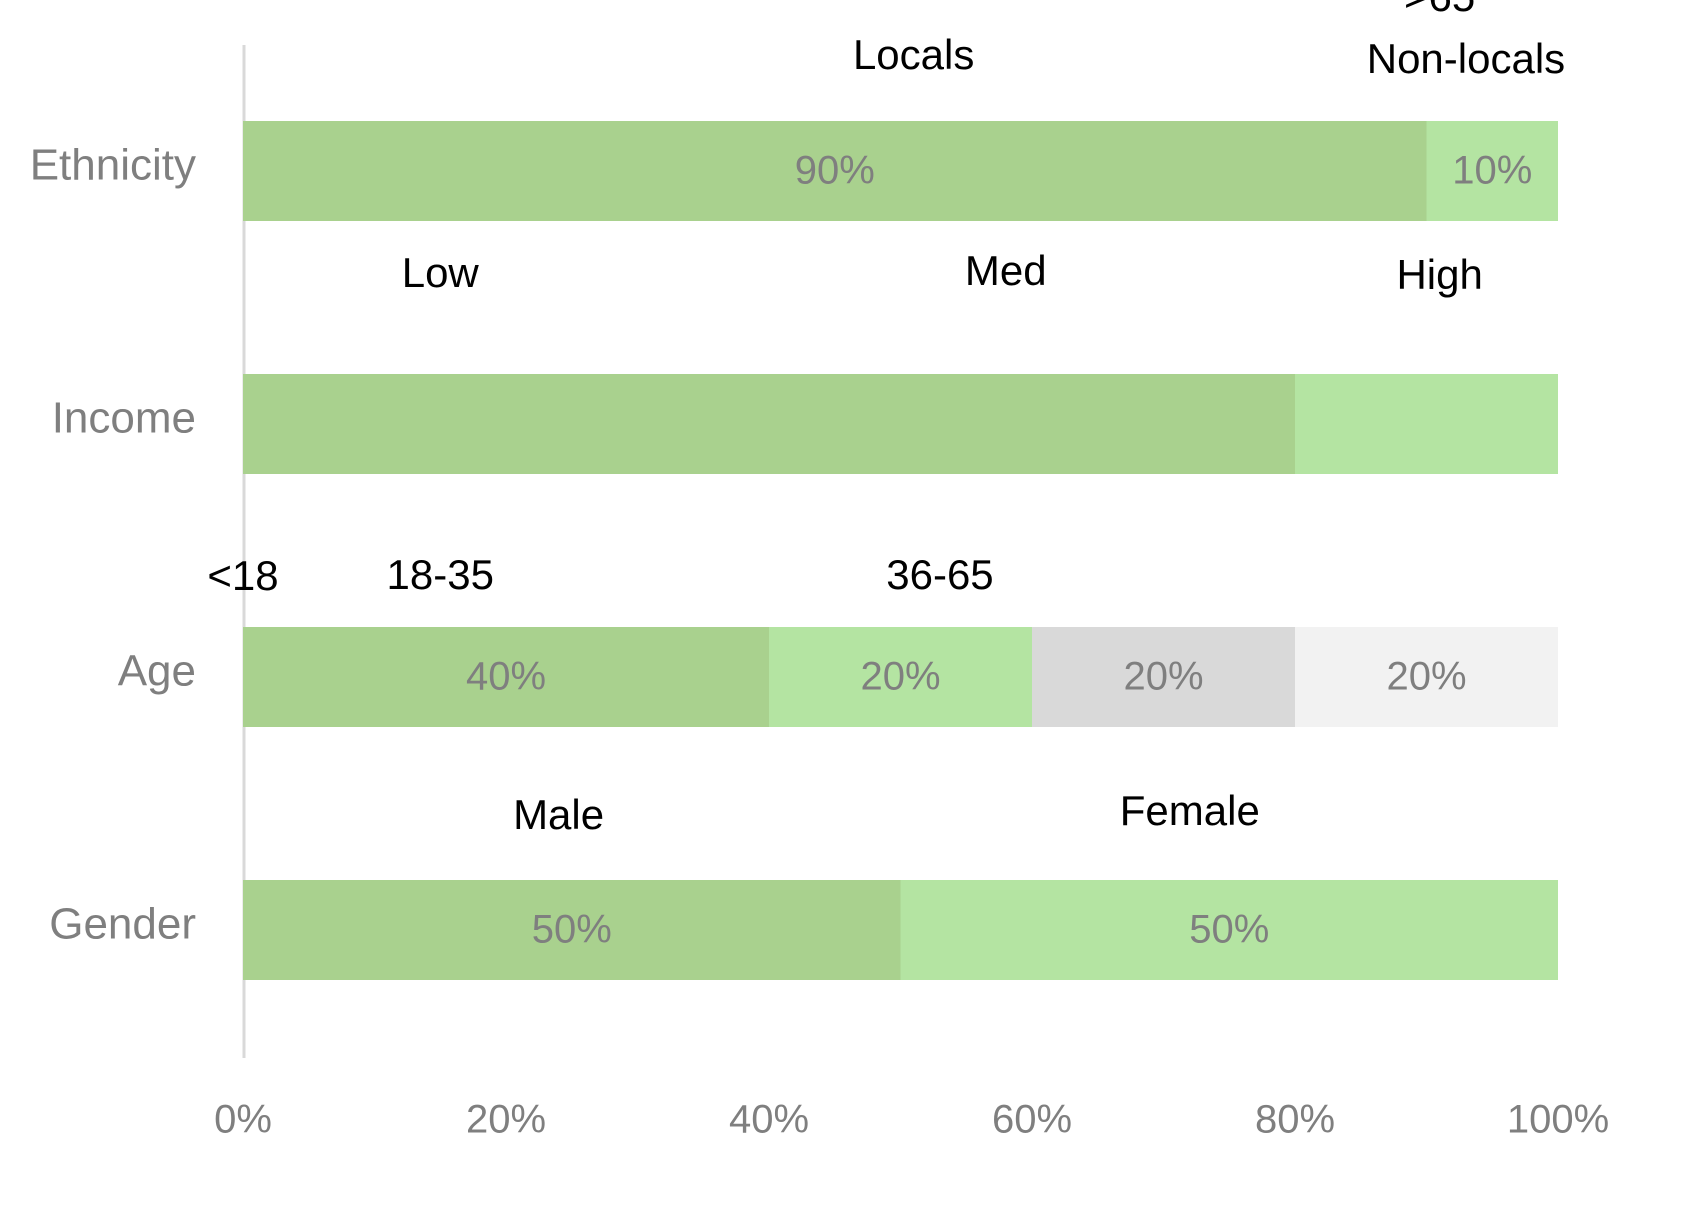  I want to click on data-label-age-3: 20%, so click(900, 677).